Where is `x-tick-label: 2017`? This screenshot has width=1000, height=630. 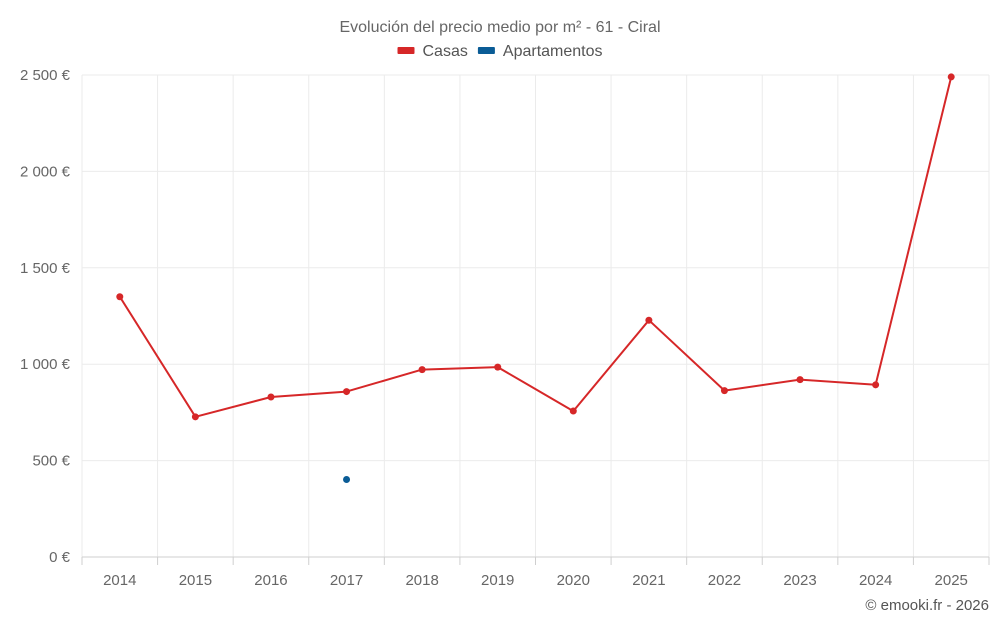 x-tick-label: 2017 is located at coordinates (346, 580).